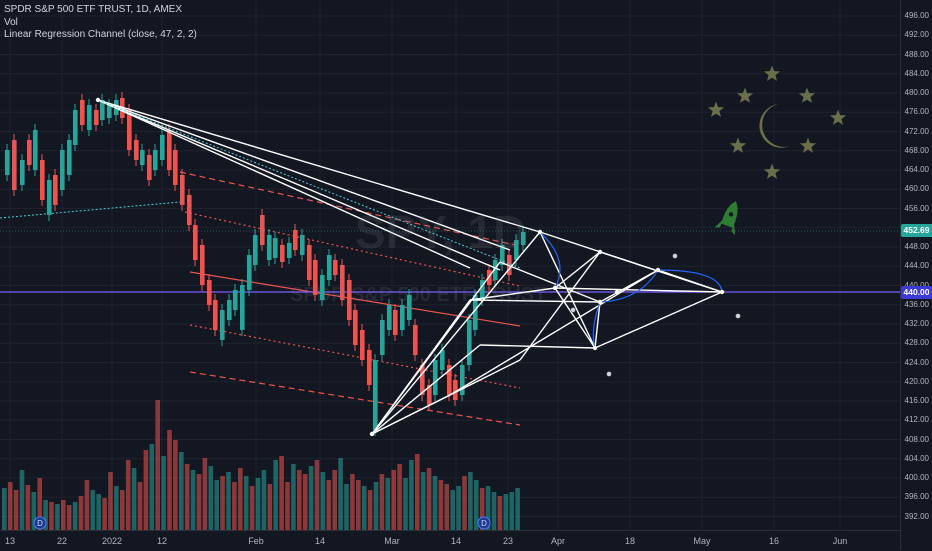 The height and width of the screenshot is (551, 932). I want to click on price-tick-label: 448.00, so click(916, 246).